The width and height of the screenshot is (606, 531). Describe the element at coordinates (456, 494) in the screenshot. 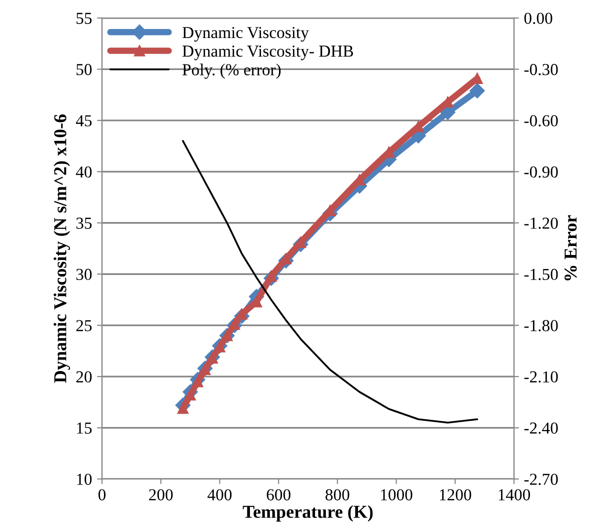

I see `x-tick-label: 1200` at that location.